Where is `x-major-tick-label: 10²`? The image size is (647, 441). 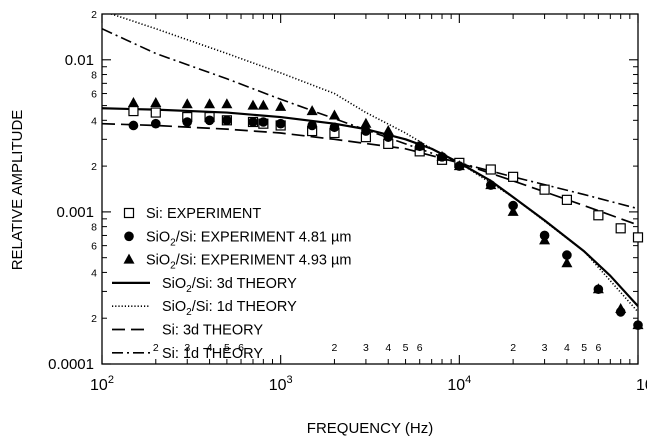
x-major-tick-label: 10² is located at coordinates (102, 384).